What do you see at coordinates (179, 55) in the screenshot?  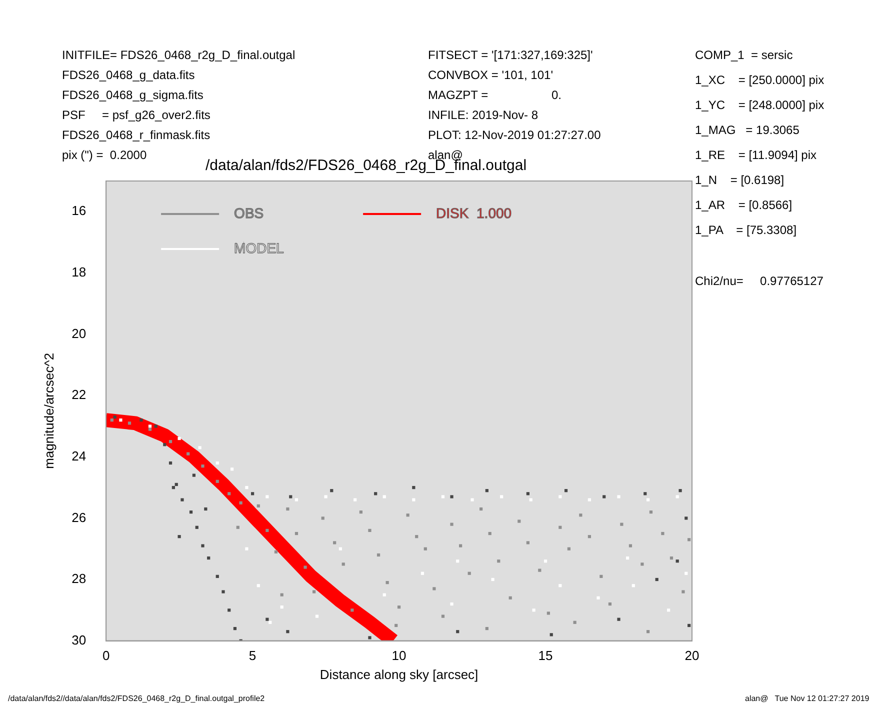 I see `text: INITFILE= FDS26_0468_r2g_D_final.outgal` at bounding box center [179, 55].